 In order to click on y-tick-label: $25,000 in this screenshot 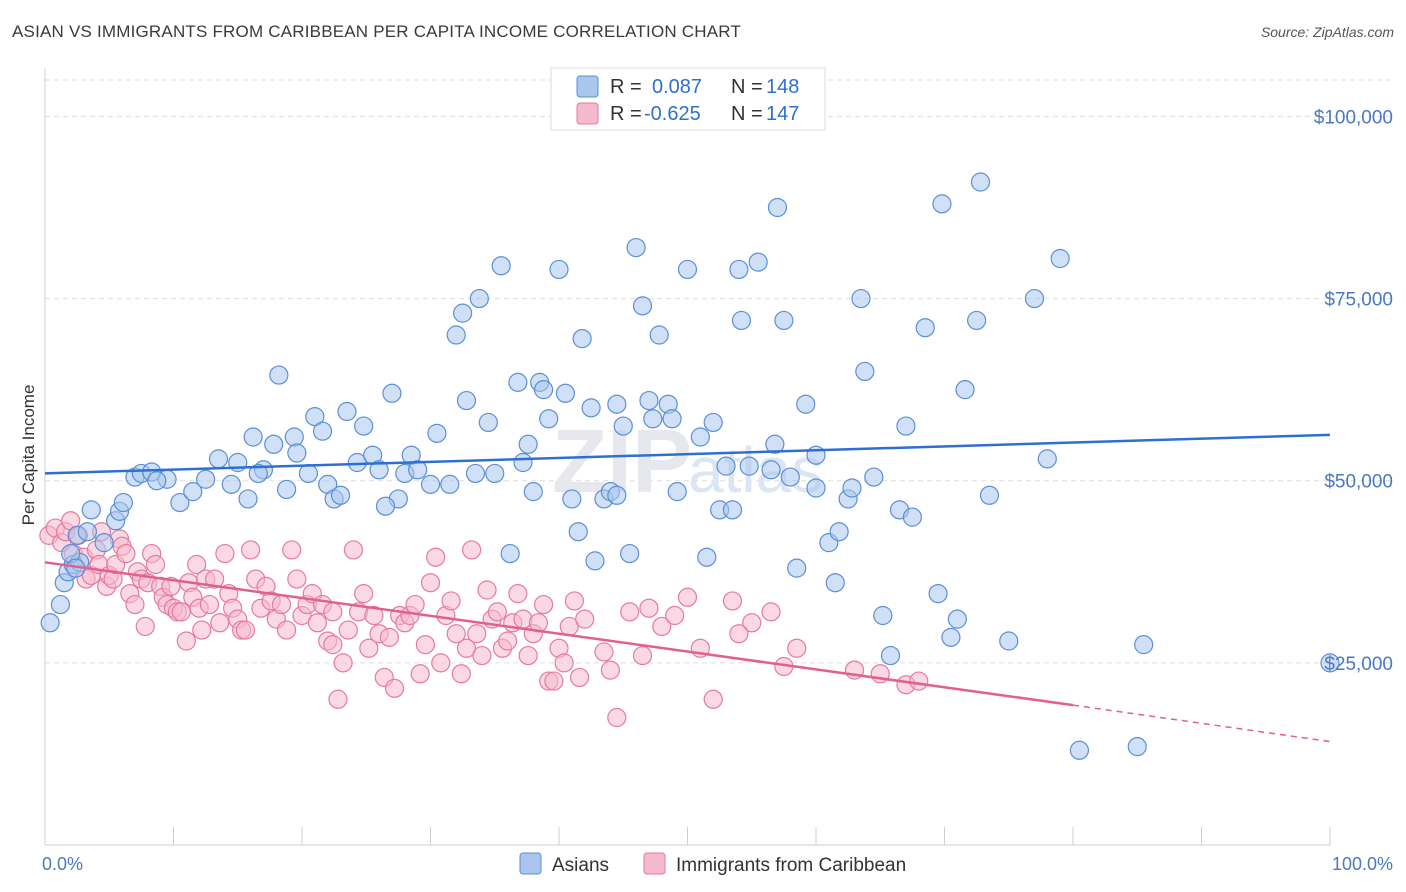, I will do `click(1358, 664)`.